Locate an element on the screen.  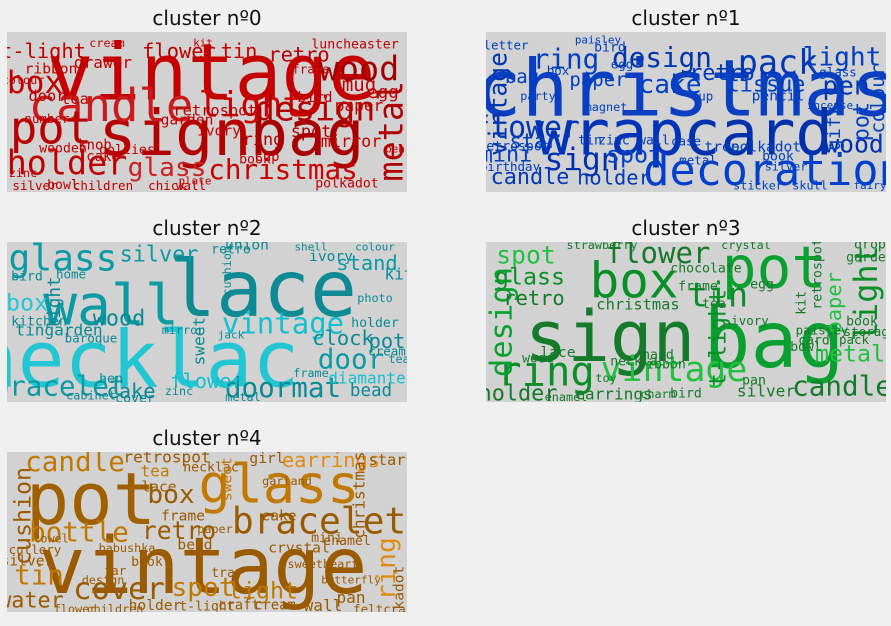
word-children: children is located at coordinates (115, 607).